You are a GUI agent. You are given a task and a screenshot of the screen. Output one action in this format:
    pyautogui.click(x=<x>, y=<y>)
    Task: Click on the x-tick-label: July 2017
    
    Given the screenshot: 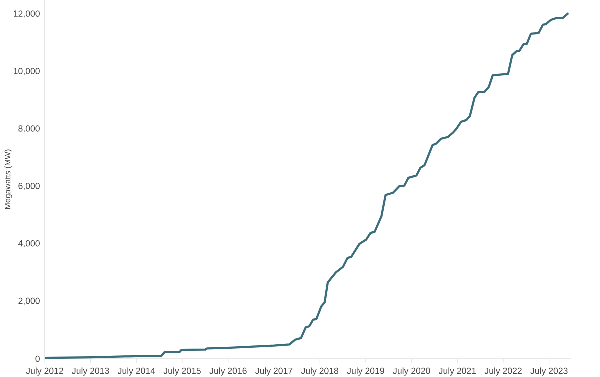 What is the action you would take?
    pyautogui.click(x=274, y=372)
    